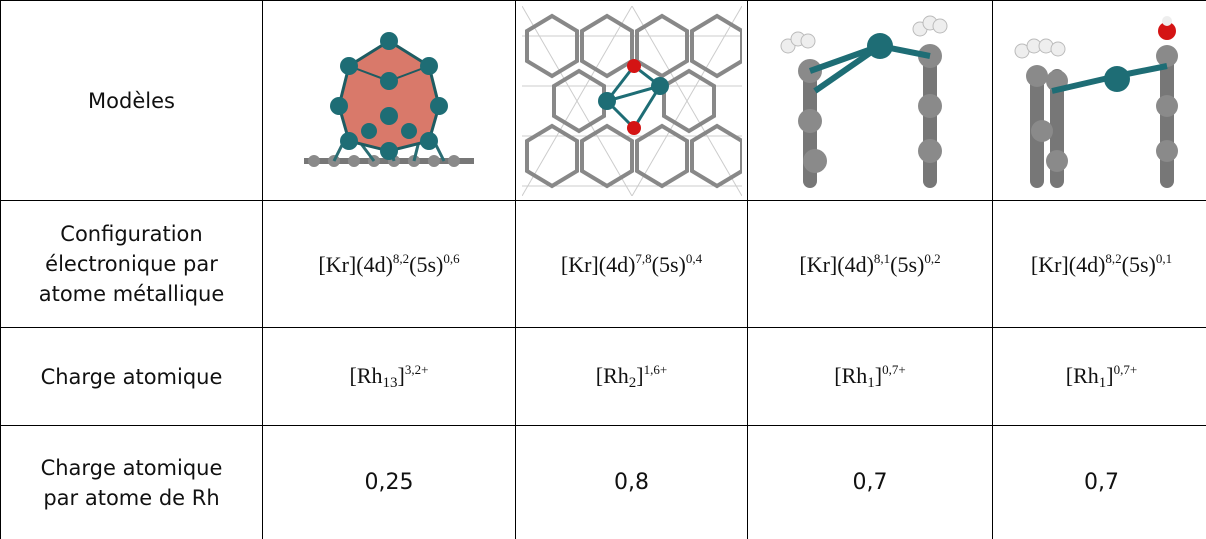 This screenshot has width=1206, height=539. What do you see at coordinates (643, 258) in the screenshot?
I see `supscript: 7,8` at bounding box center [643, 258].